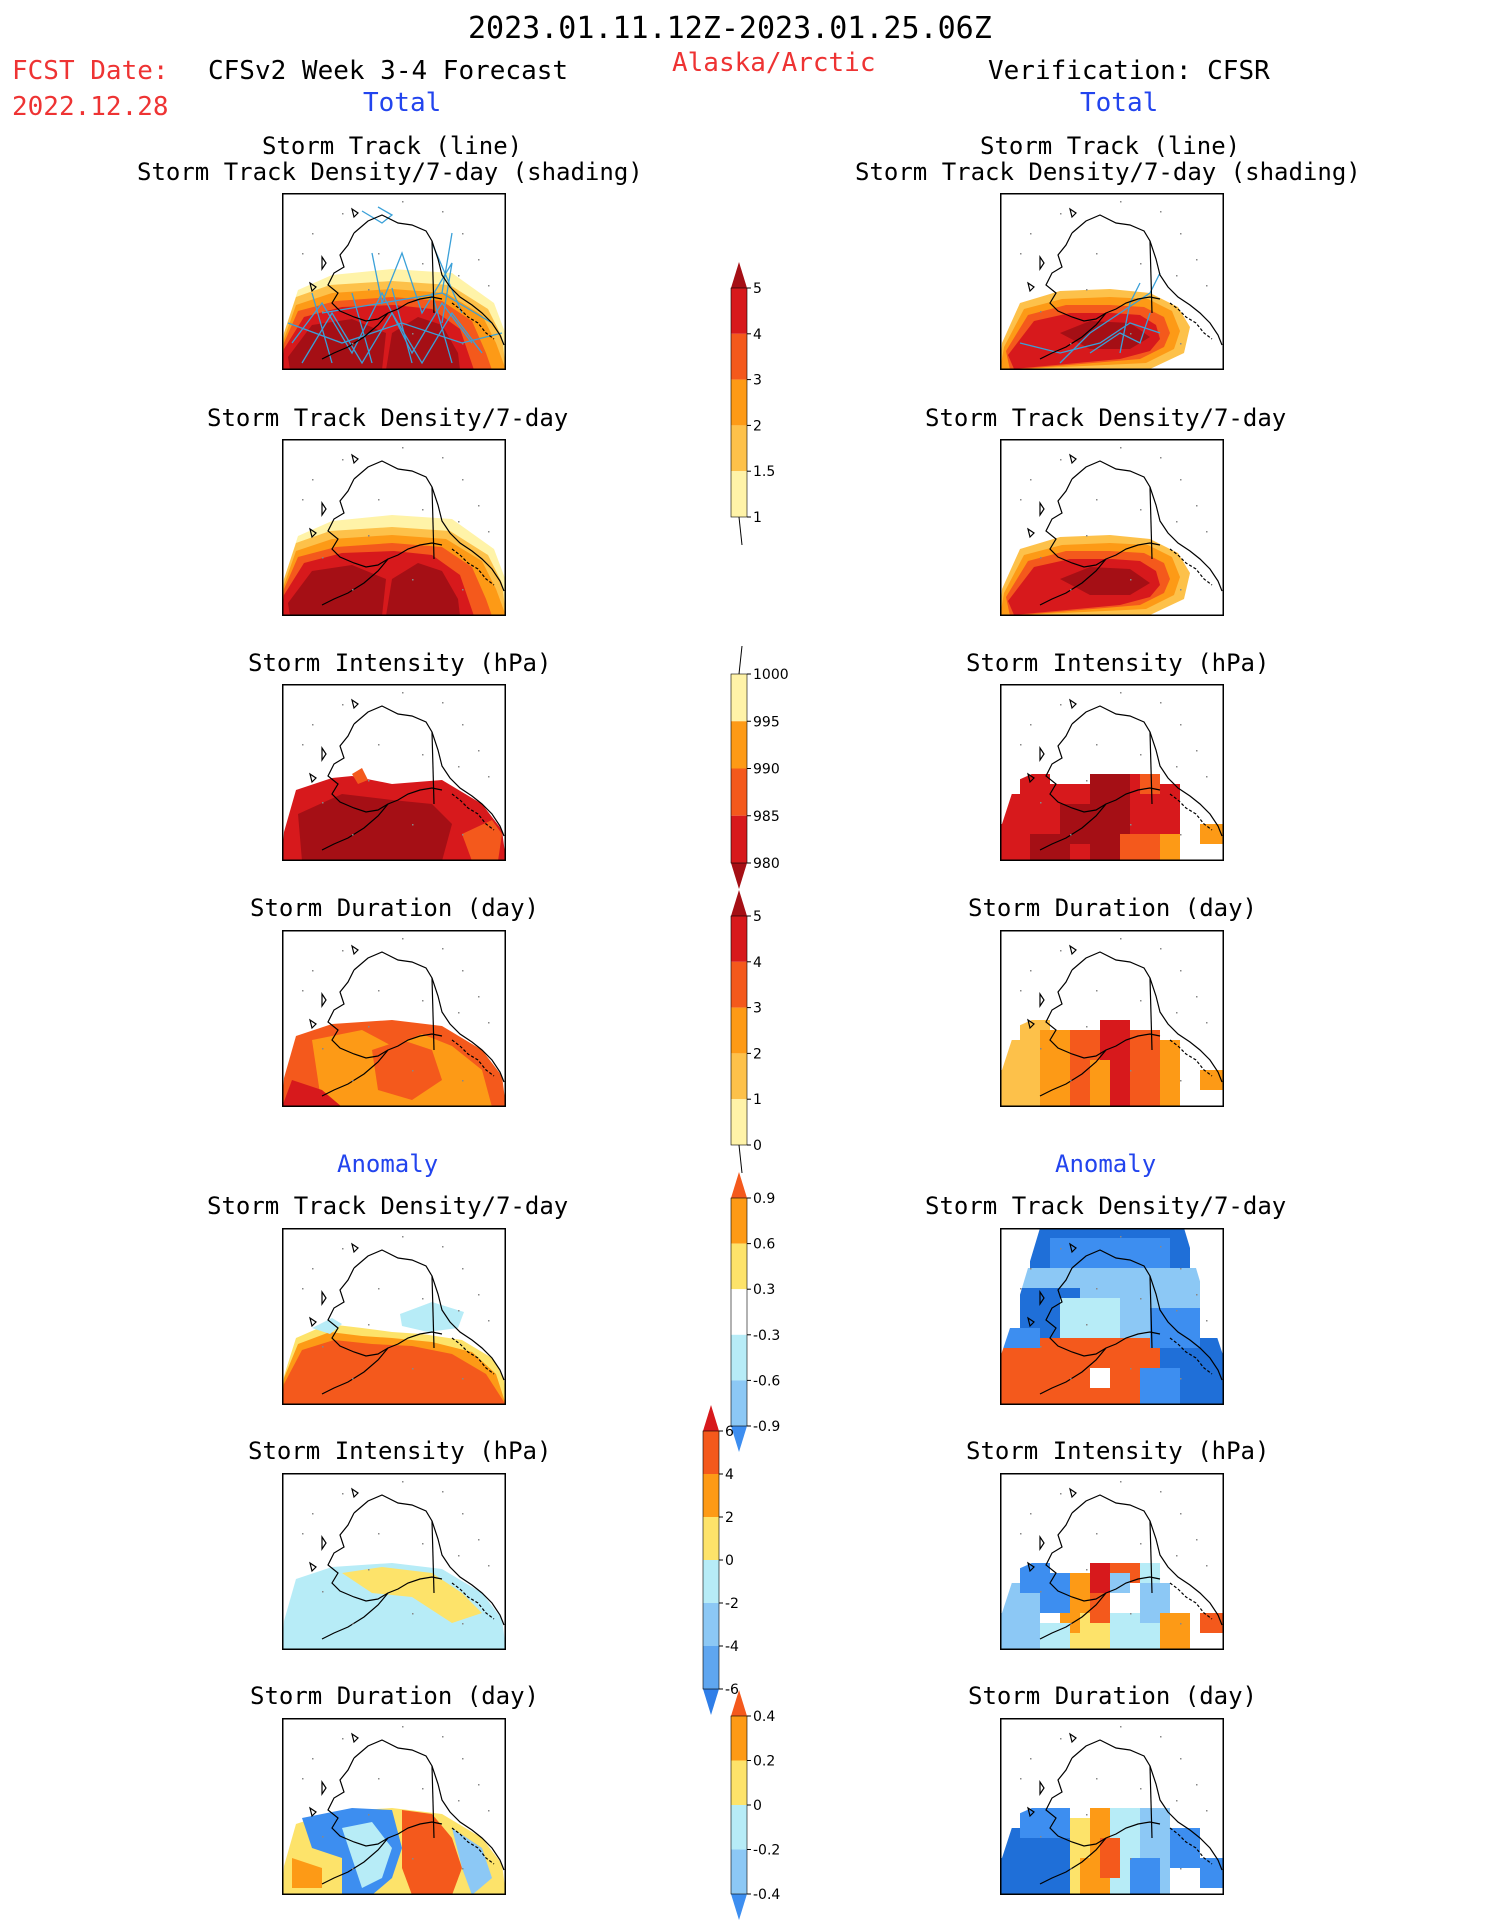 Image resolution: width=1487 pixels, height=1925 pixels. Describe the element at coordinates (90, 71) in the screenshot. I see `fcst-date-label: FCST Date:` at that location.